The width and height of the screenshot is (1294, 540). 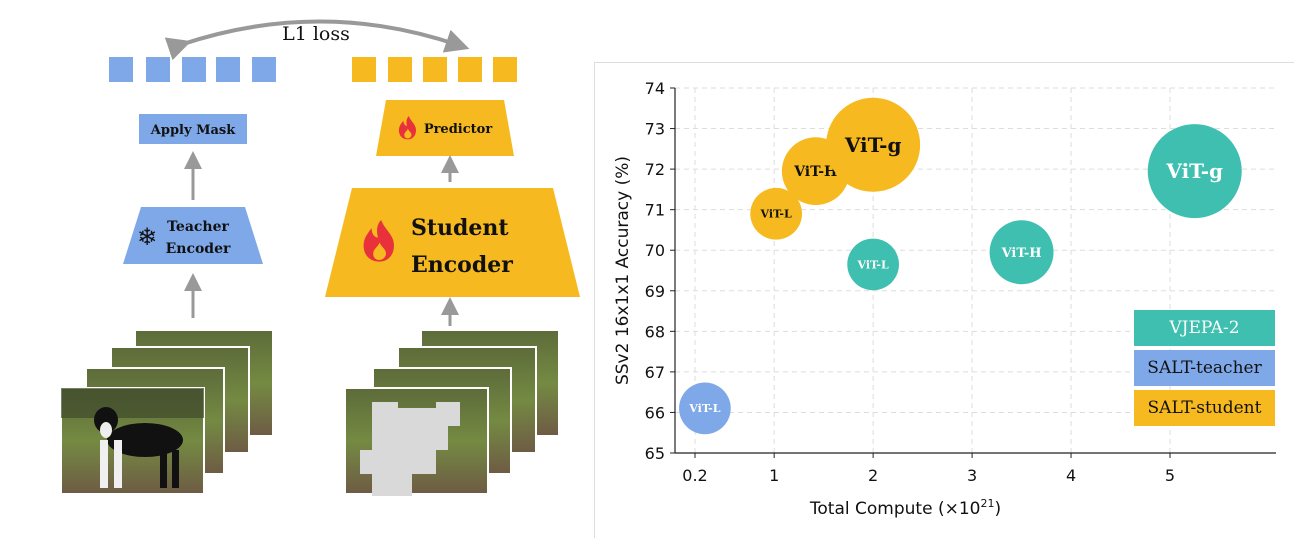 I want to click on y-tick-label: 73, so click(x=655, y=129).